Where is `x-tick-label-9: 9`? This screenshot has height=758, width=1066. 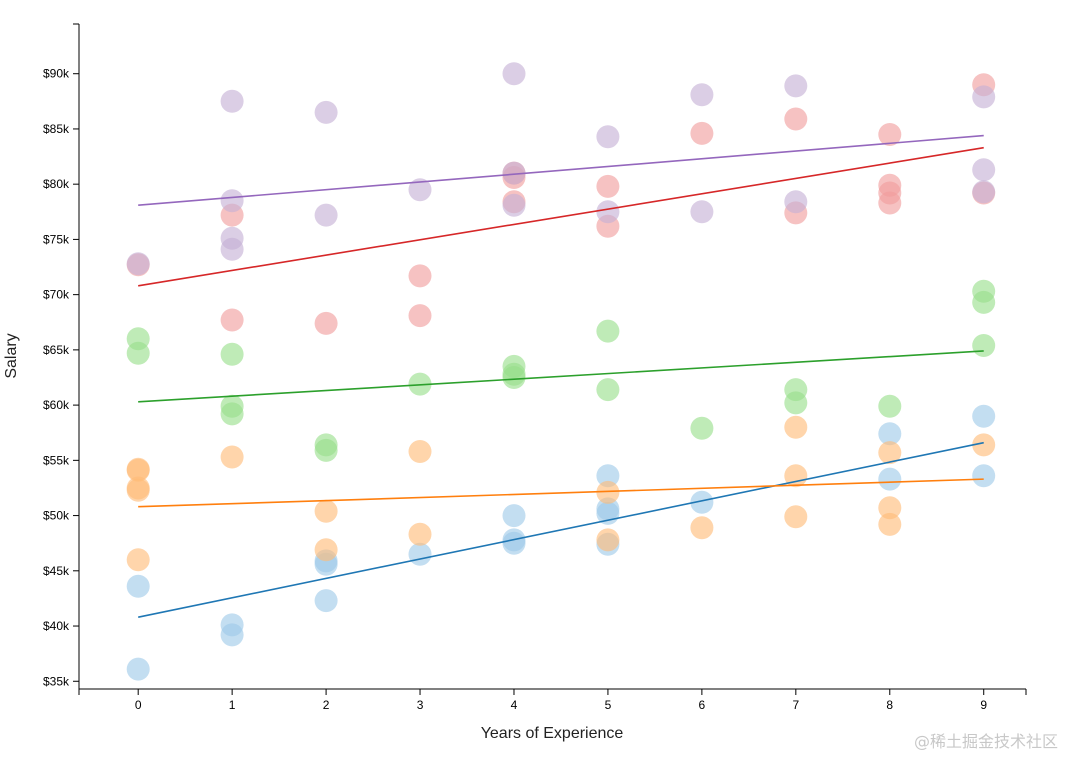
x-tick-label-9: 9 is located at coordinates (983, 705).